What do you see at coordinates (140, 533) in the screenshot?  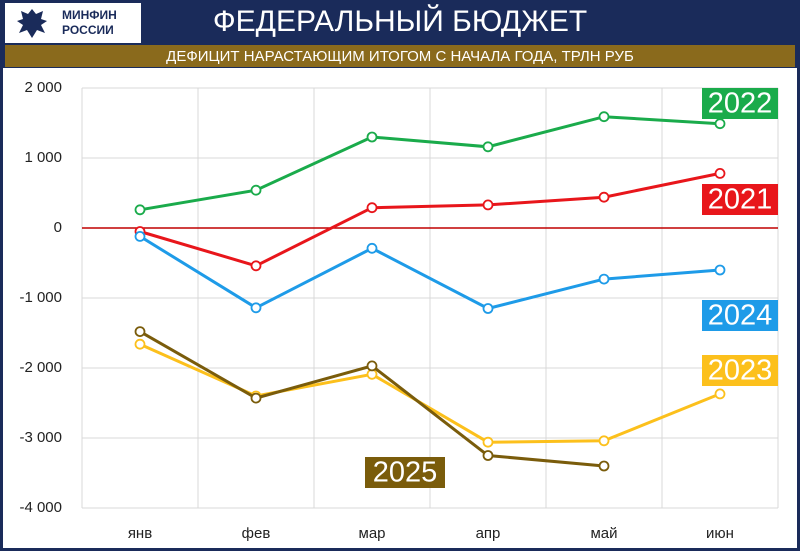 I see `x-tick-label: янв` at bounding box center [140, 533].